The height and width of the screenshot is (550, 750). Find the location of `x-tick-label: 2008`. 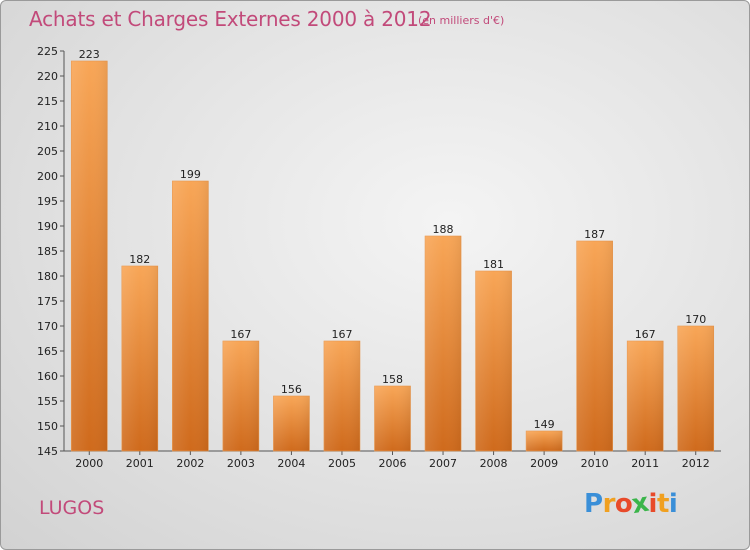

x-tick-label: 2008 is located at coordinates (494, 463).